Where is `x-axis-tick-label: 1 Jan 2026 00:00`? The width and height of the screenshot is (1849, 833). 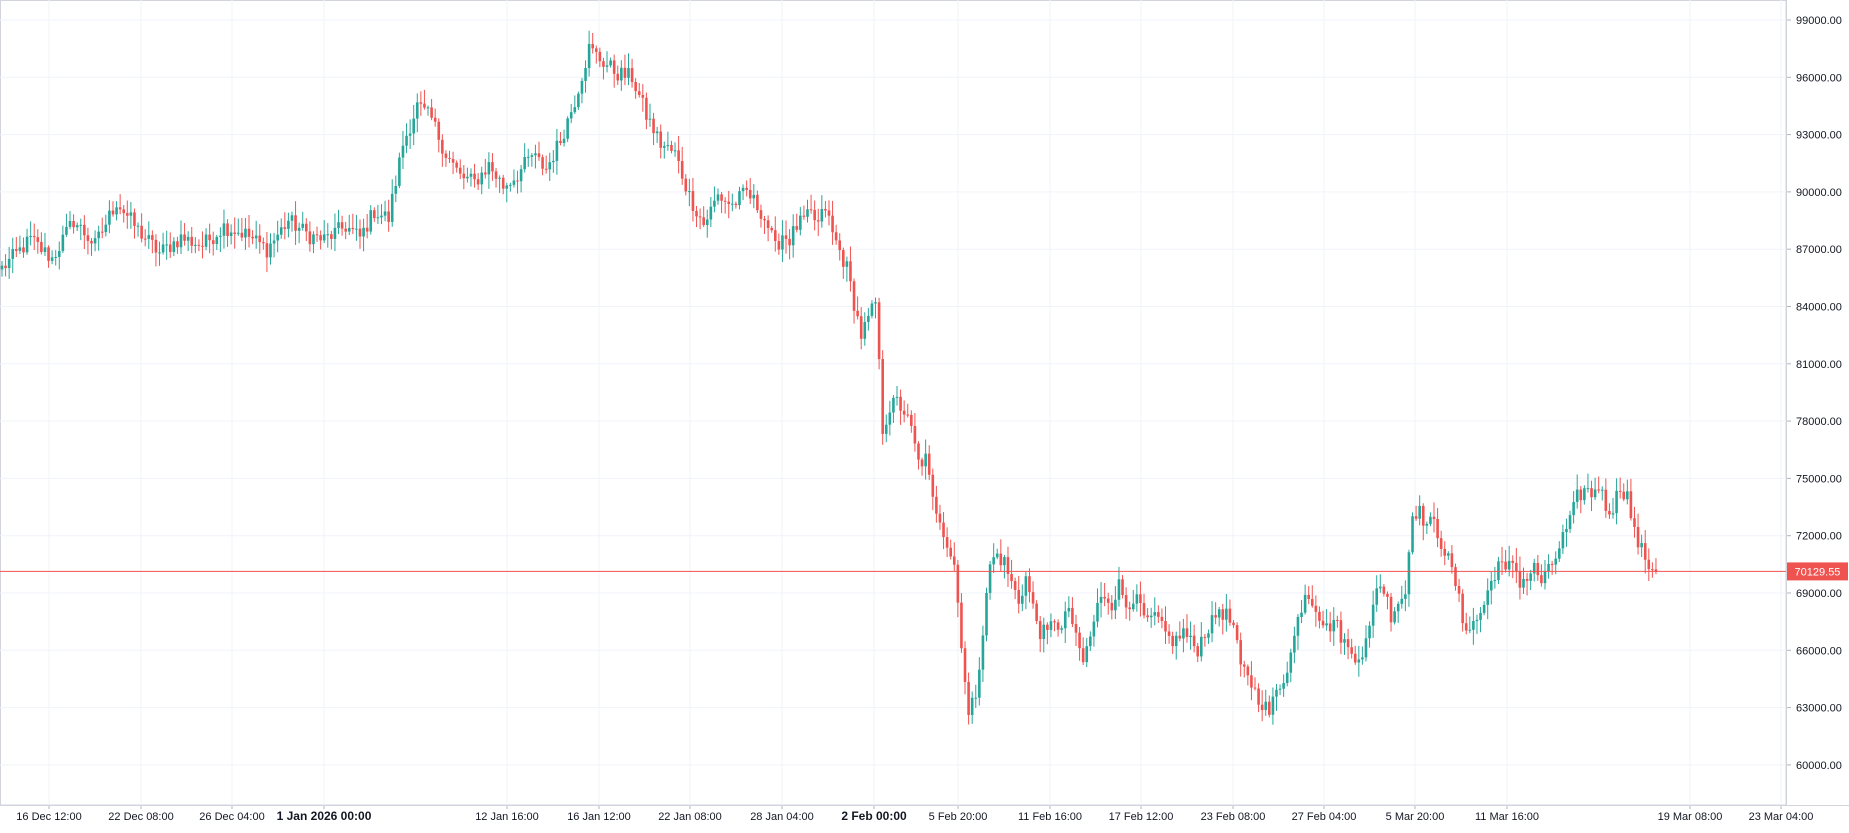
x-axis-tick-label: 1 Jan 2026 00:00 is located at coordinates (324, 816).